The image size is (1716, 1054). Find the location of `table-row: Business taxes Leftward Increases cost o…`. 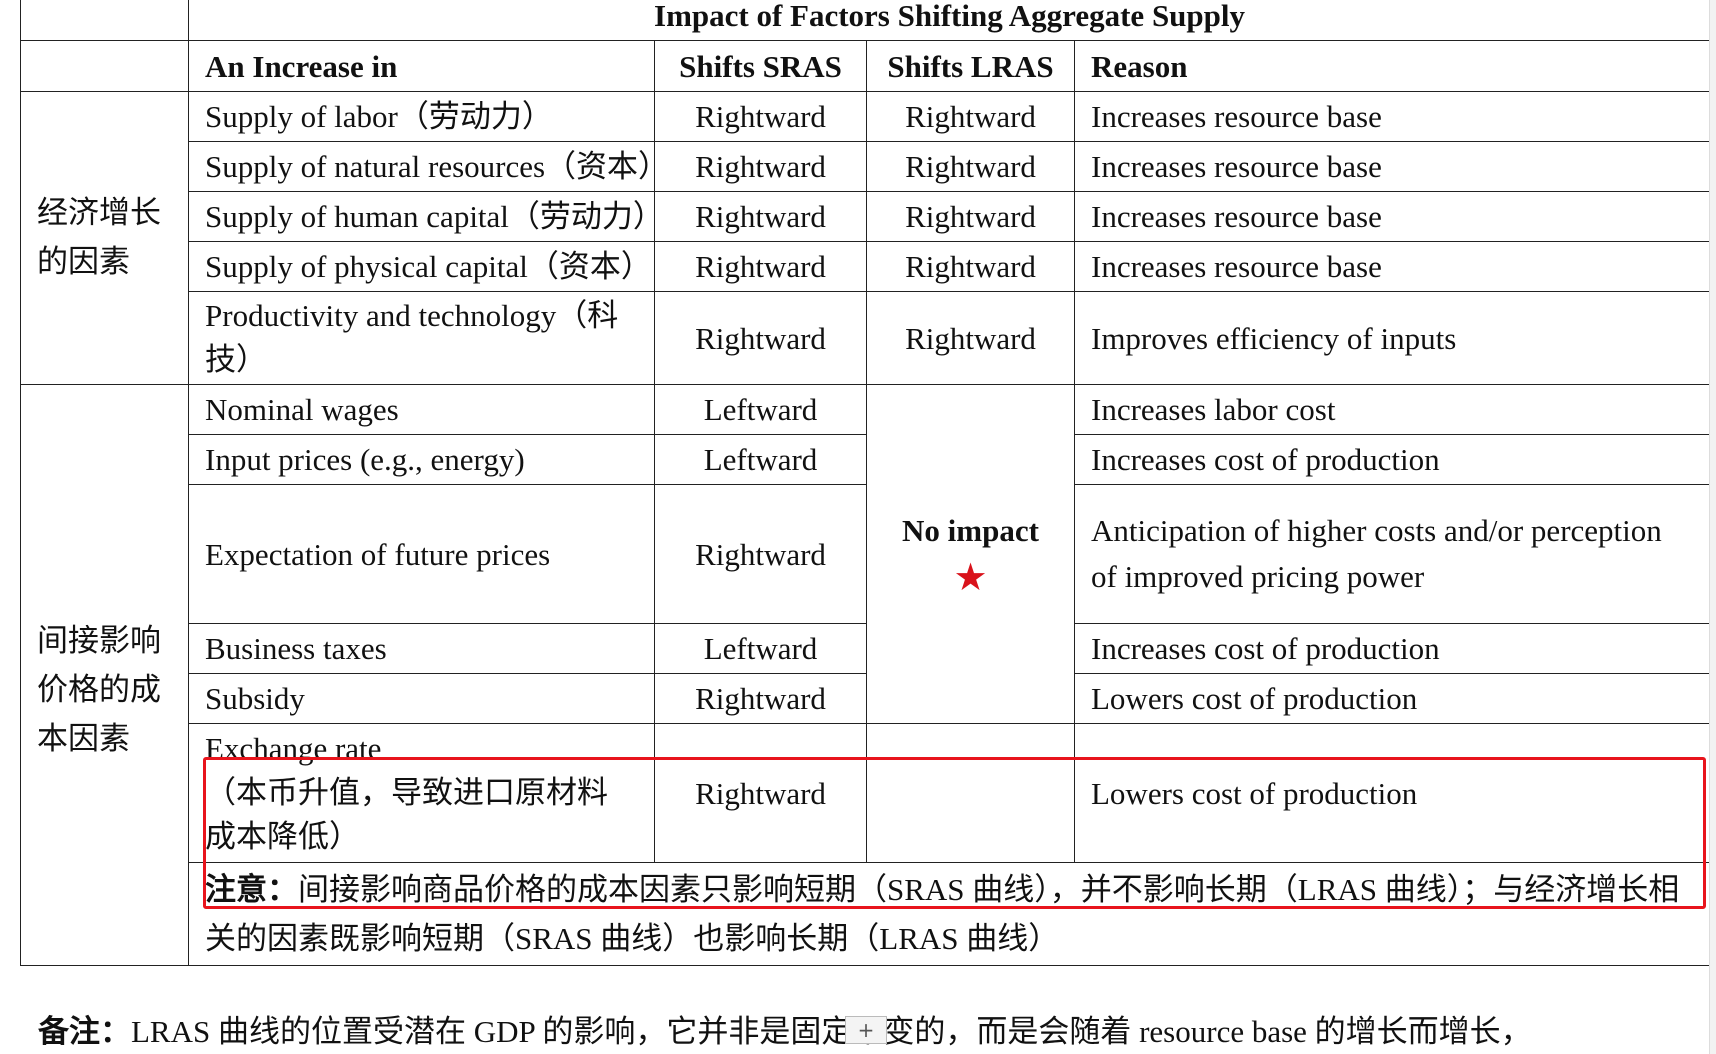

table-row: Business taxes Leftward Increases cost o… is located at coordinates (866, 648).